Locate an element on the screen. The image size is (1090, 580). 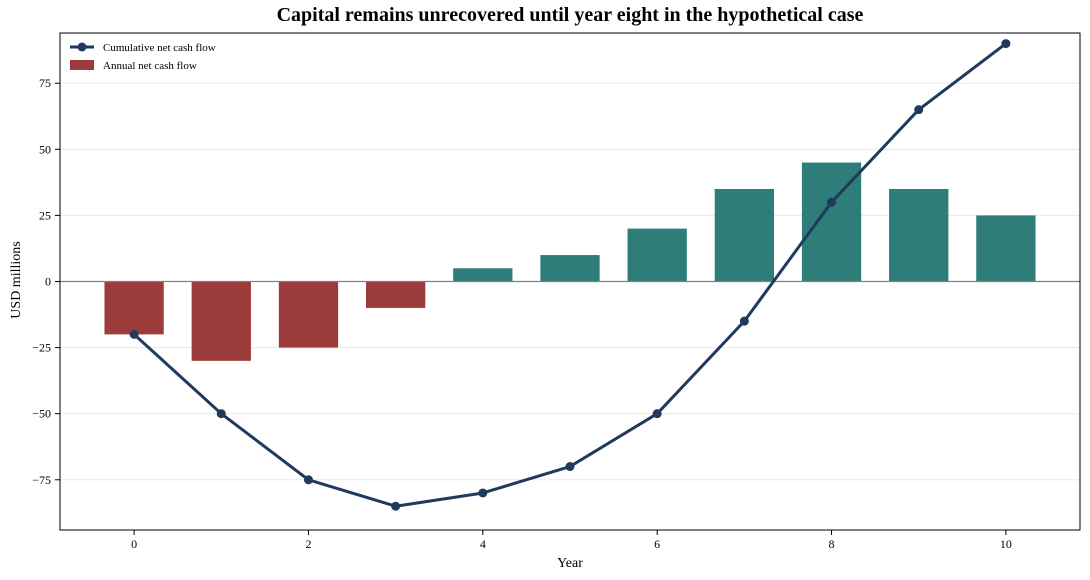
x-tick-label: 4 is located at coordinates (483, 544).